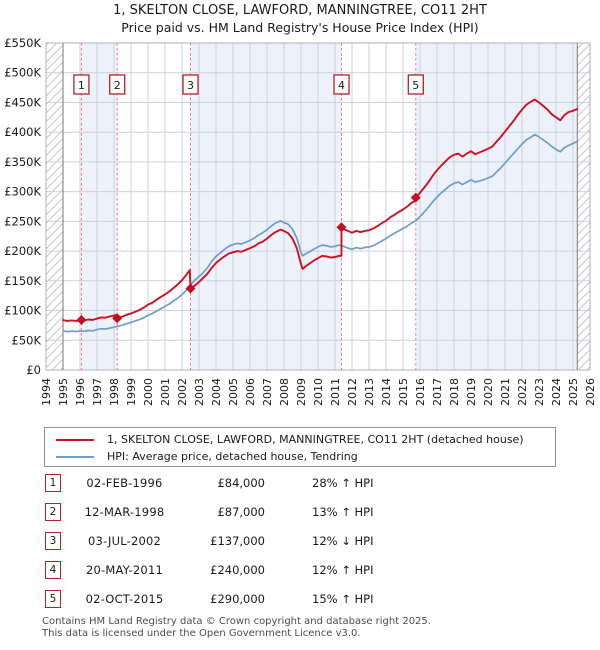 The width and height of the screenshot is (600, 650). What do you see at coordinates (352, 392) in the screenshot?
I see `svg-text: 2012` at bounding box center [352, 392].